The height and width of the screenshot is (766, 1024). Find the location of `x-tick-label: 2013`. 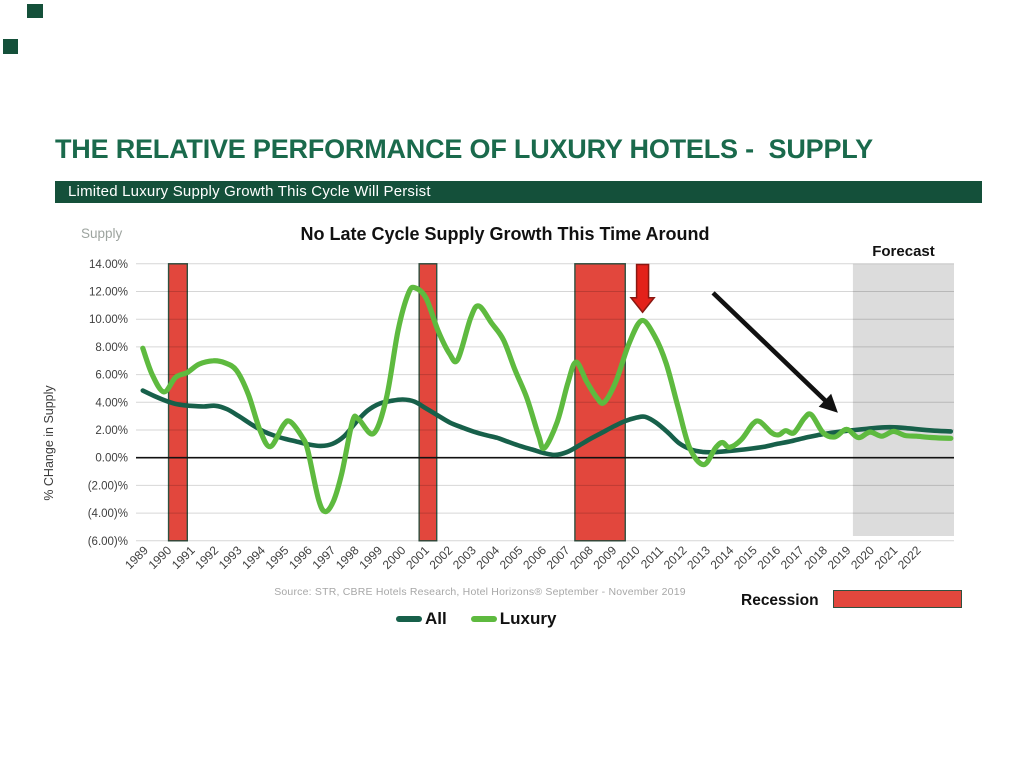

x-tick-label: 2013 is located at coordinates (698, 557).